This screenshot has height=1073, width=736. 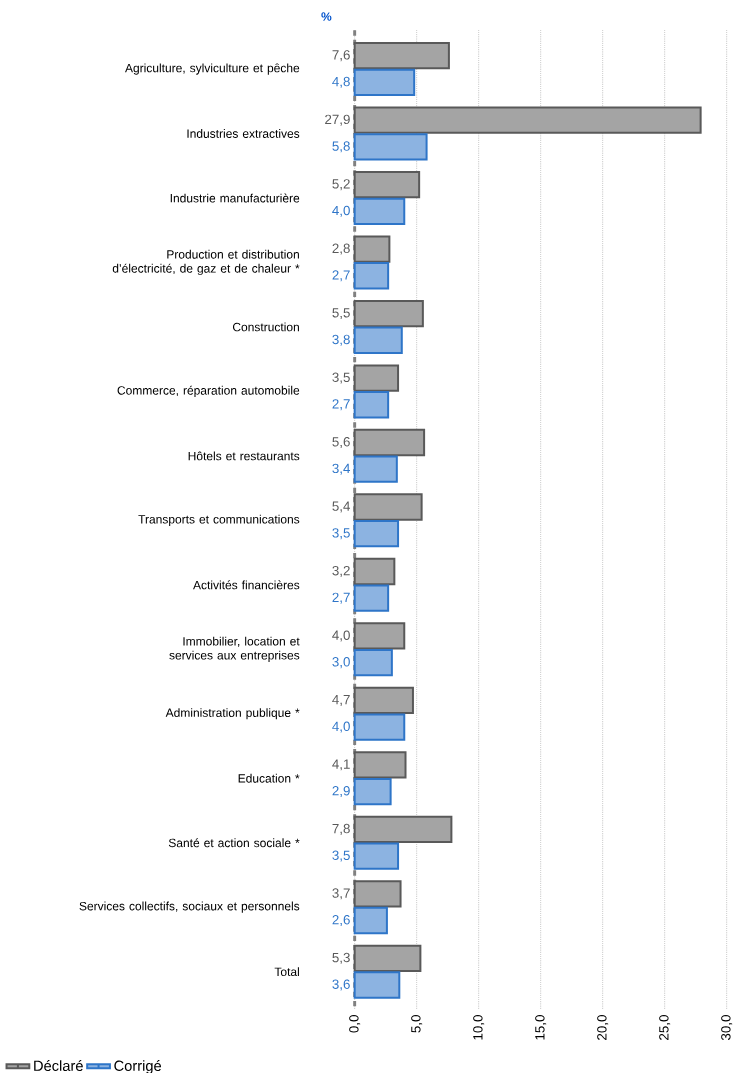 I want to click on data-label: 3,4, so click(x=341, y=469).